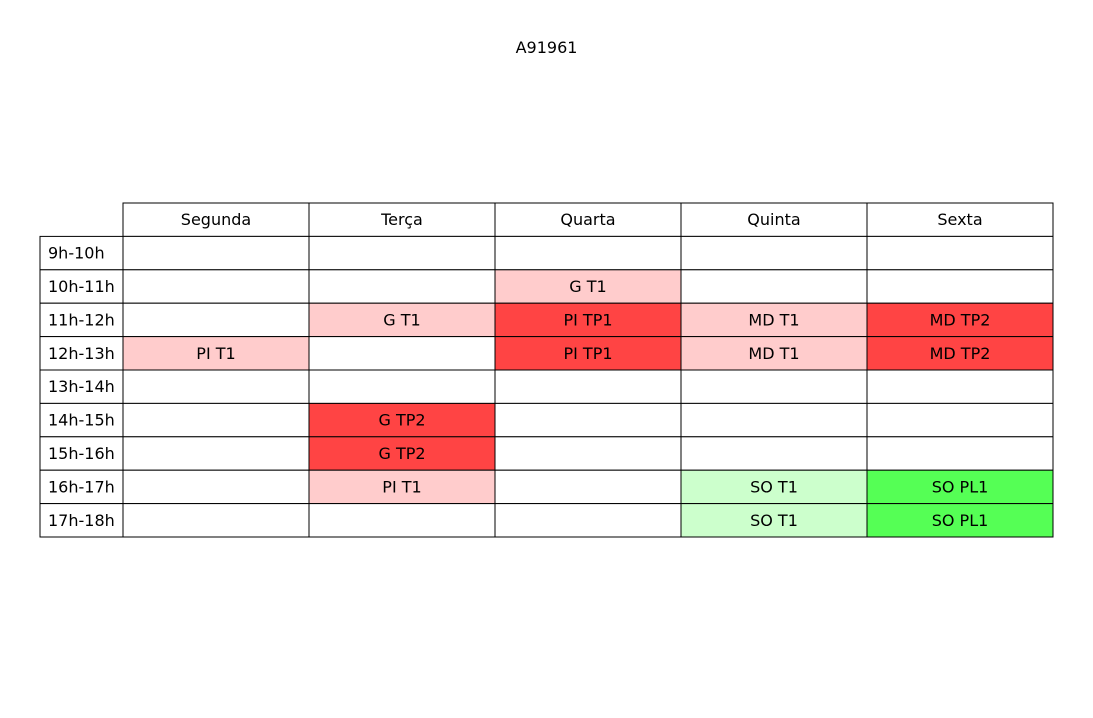 This screenshot has height=718, width=1093. What do you see at coordinates (81, 420) in the screenshot?
I see `row-label: 14h-15h` at bounding box center [81, 420].